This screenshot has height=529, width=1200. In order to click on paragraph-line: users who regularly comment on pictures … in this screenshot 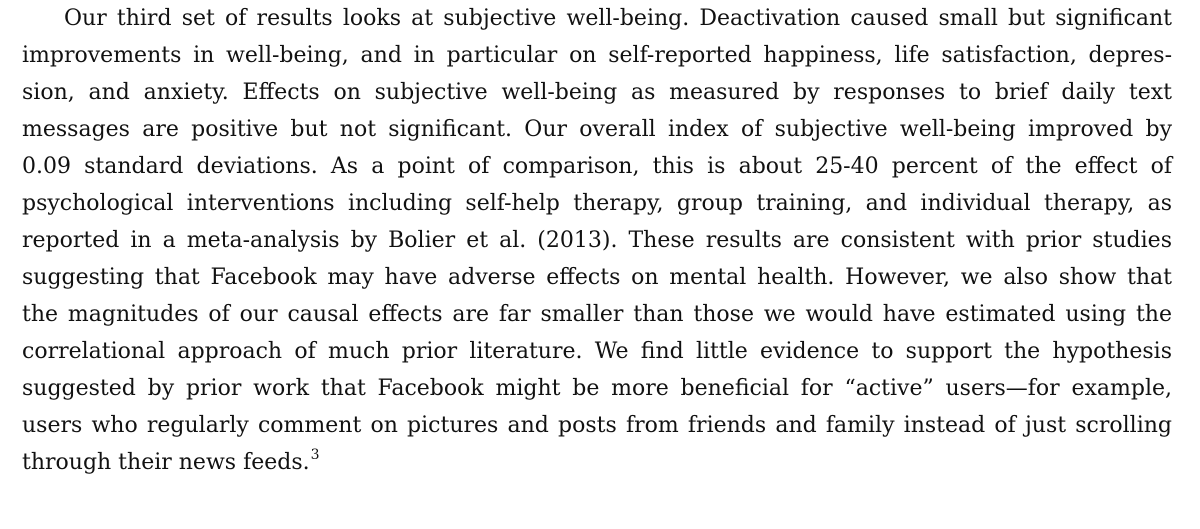, I will do `click(597, 425)`.